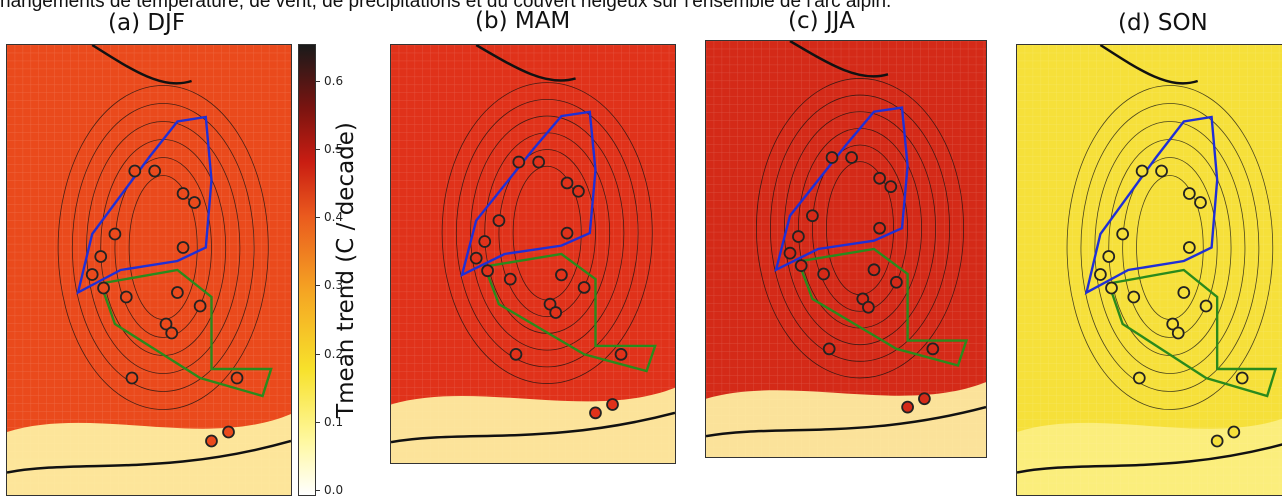 The width and height of the screenshot is (1282, 504). Describe the element at coordinates (329, 149) in the screenshot. I see `colorbar-tick: 0.5` at that location.